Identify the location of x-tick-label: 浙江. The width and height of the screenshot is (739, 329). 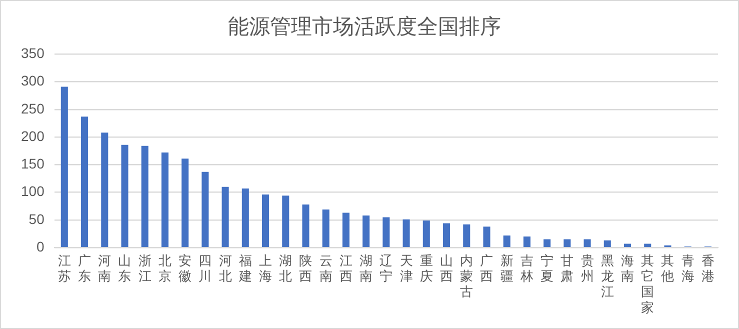
(145, 268).